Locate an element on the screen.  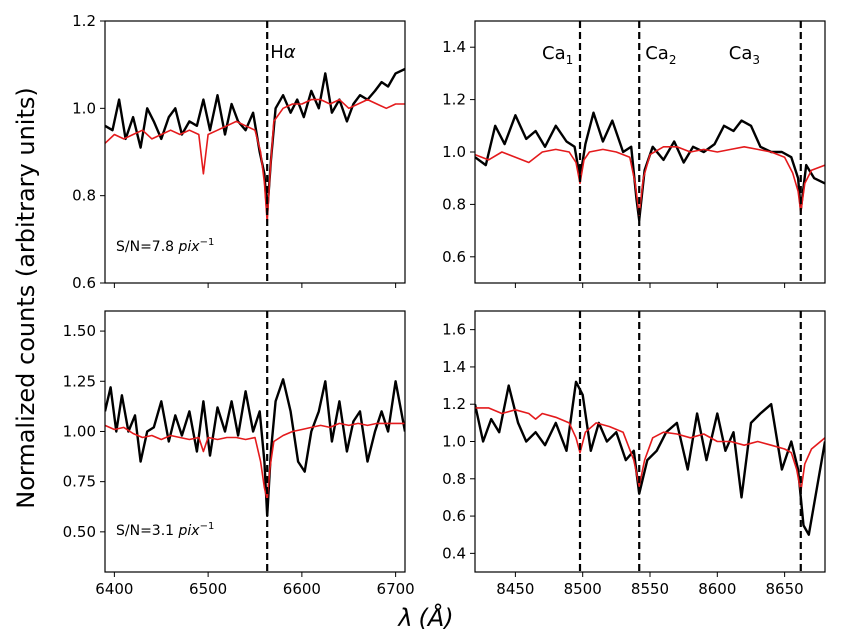
line-label: Ca1 is located at coordinates (557, 55).